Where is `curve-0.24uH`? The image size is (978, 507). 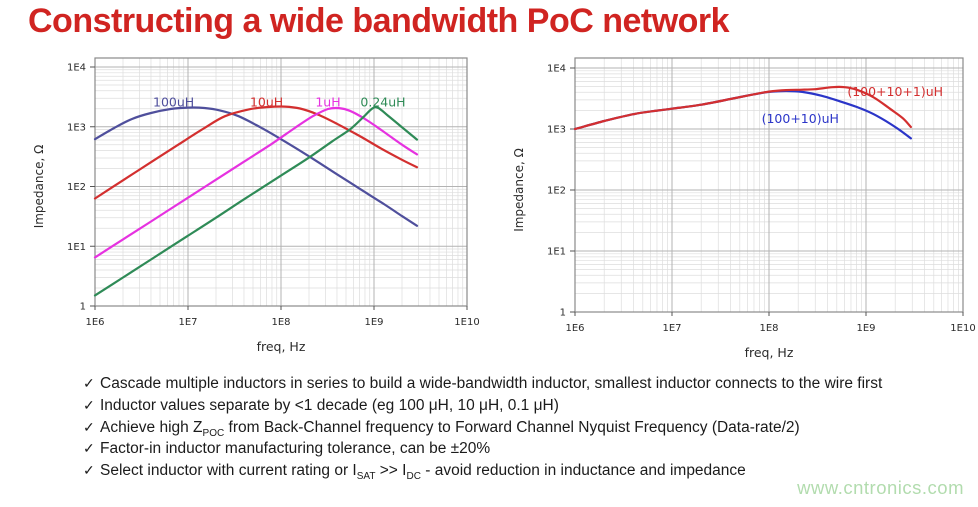 curve-0.24uH is located at coordinates (256, 201).